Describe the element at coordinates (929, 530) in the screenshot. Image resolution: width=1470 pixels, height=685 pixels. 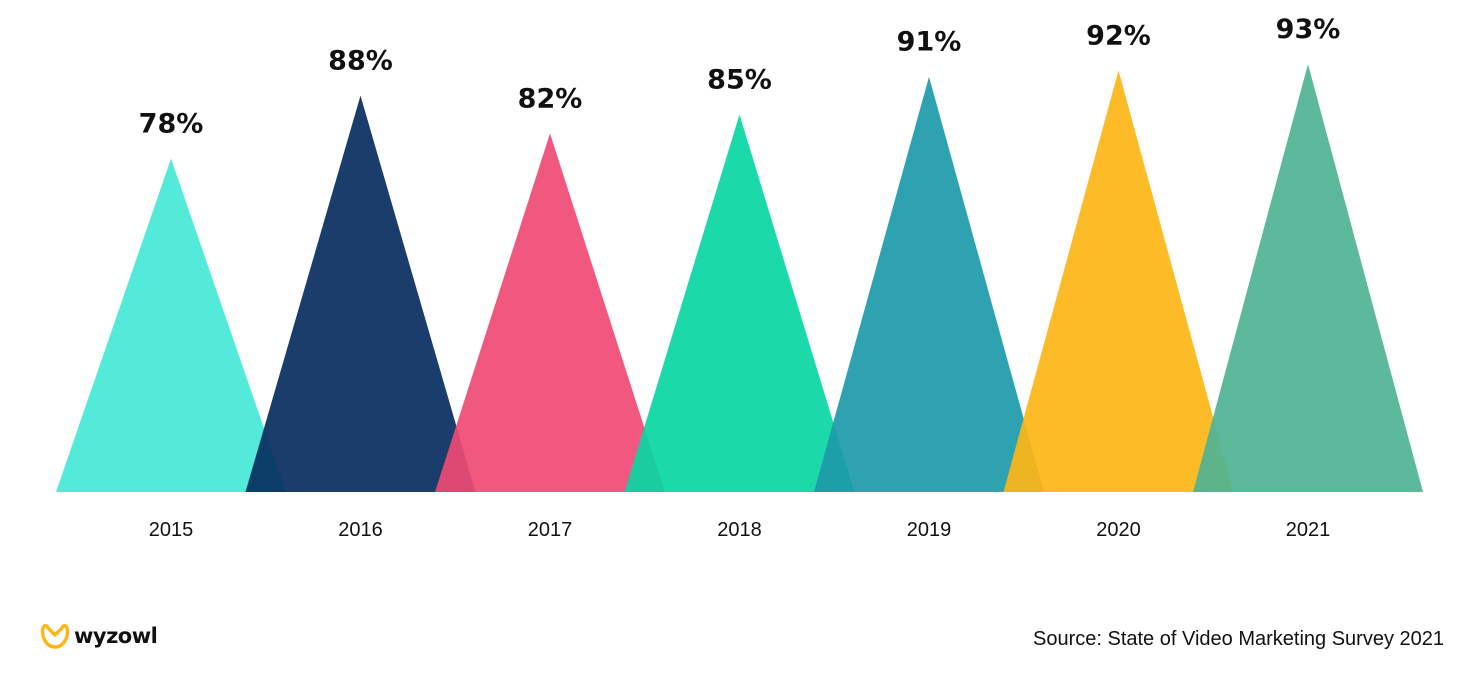
I see `tick-label-2019: 2019` at that location.